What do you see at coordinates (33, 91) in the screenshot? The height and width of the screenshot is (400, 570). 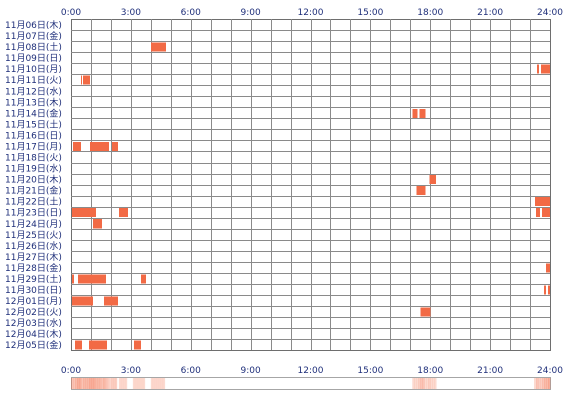 I see `row-label: 11月12日(水)` at bounding box center [33, 91].